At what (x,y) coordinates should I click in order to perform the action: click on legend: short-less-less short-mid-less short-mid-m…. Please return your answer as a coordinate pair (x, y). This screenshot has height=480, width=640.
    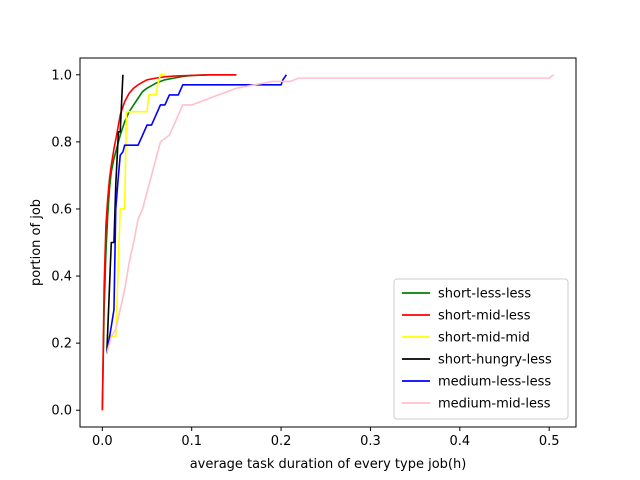
    Looking at the image, I should click on (481, 349).